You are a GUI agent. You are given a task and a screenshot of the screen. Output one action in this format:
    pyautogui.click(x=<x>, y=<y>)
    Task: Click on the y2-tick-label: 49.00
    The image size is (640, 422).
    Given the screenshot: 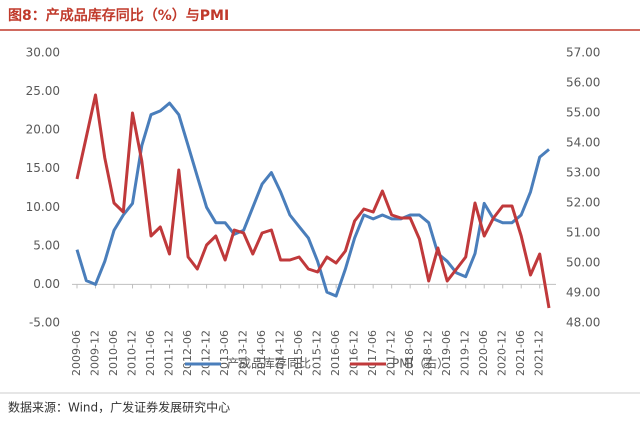 What is the action you would take?
    pyautogui.click(x=583, y=293)
    